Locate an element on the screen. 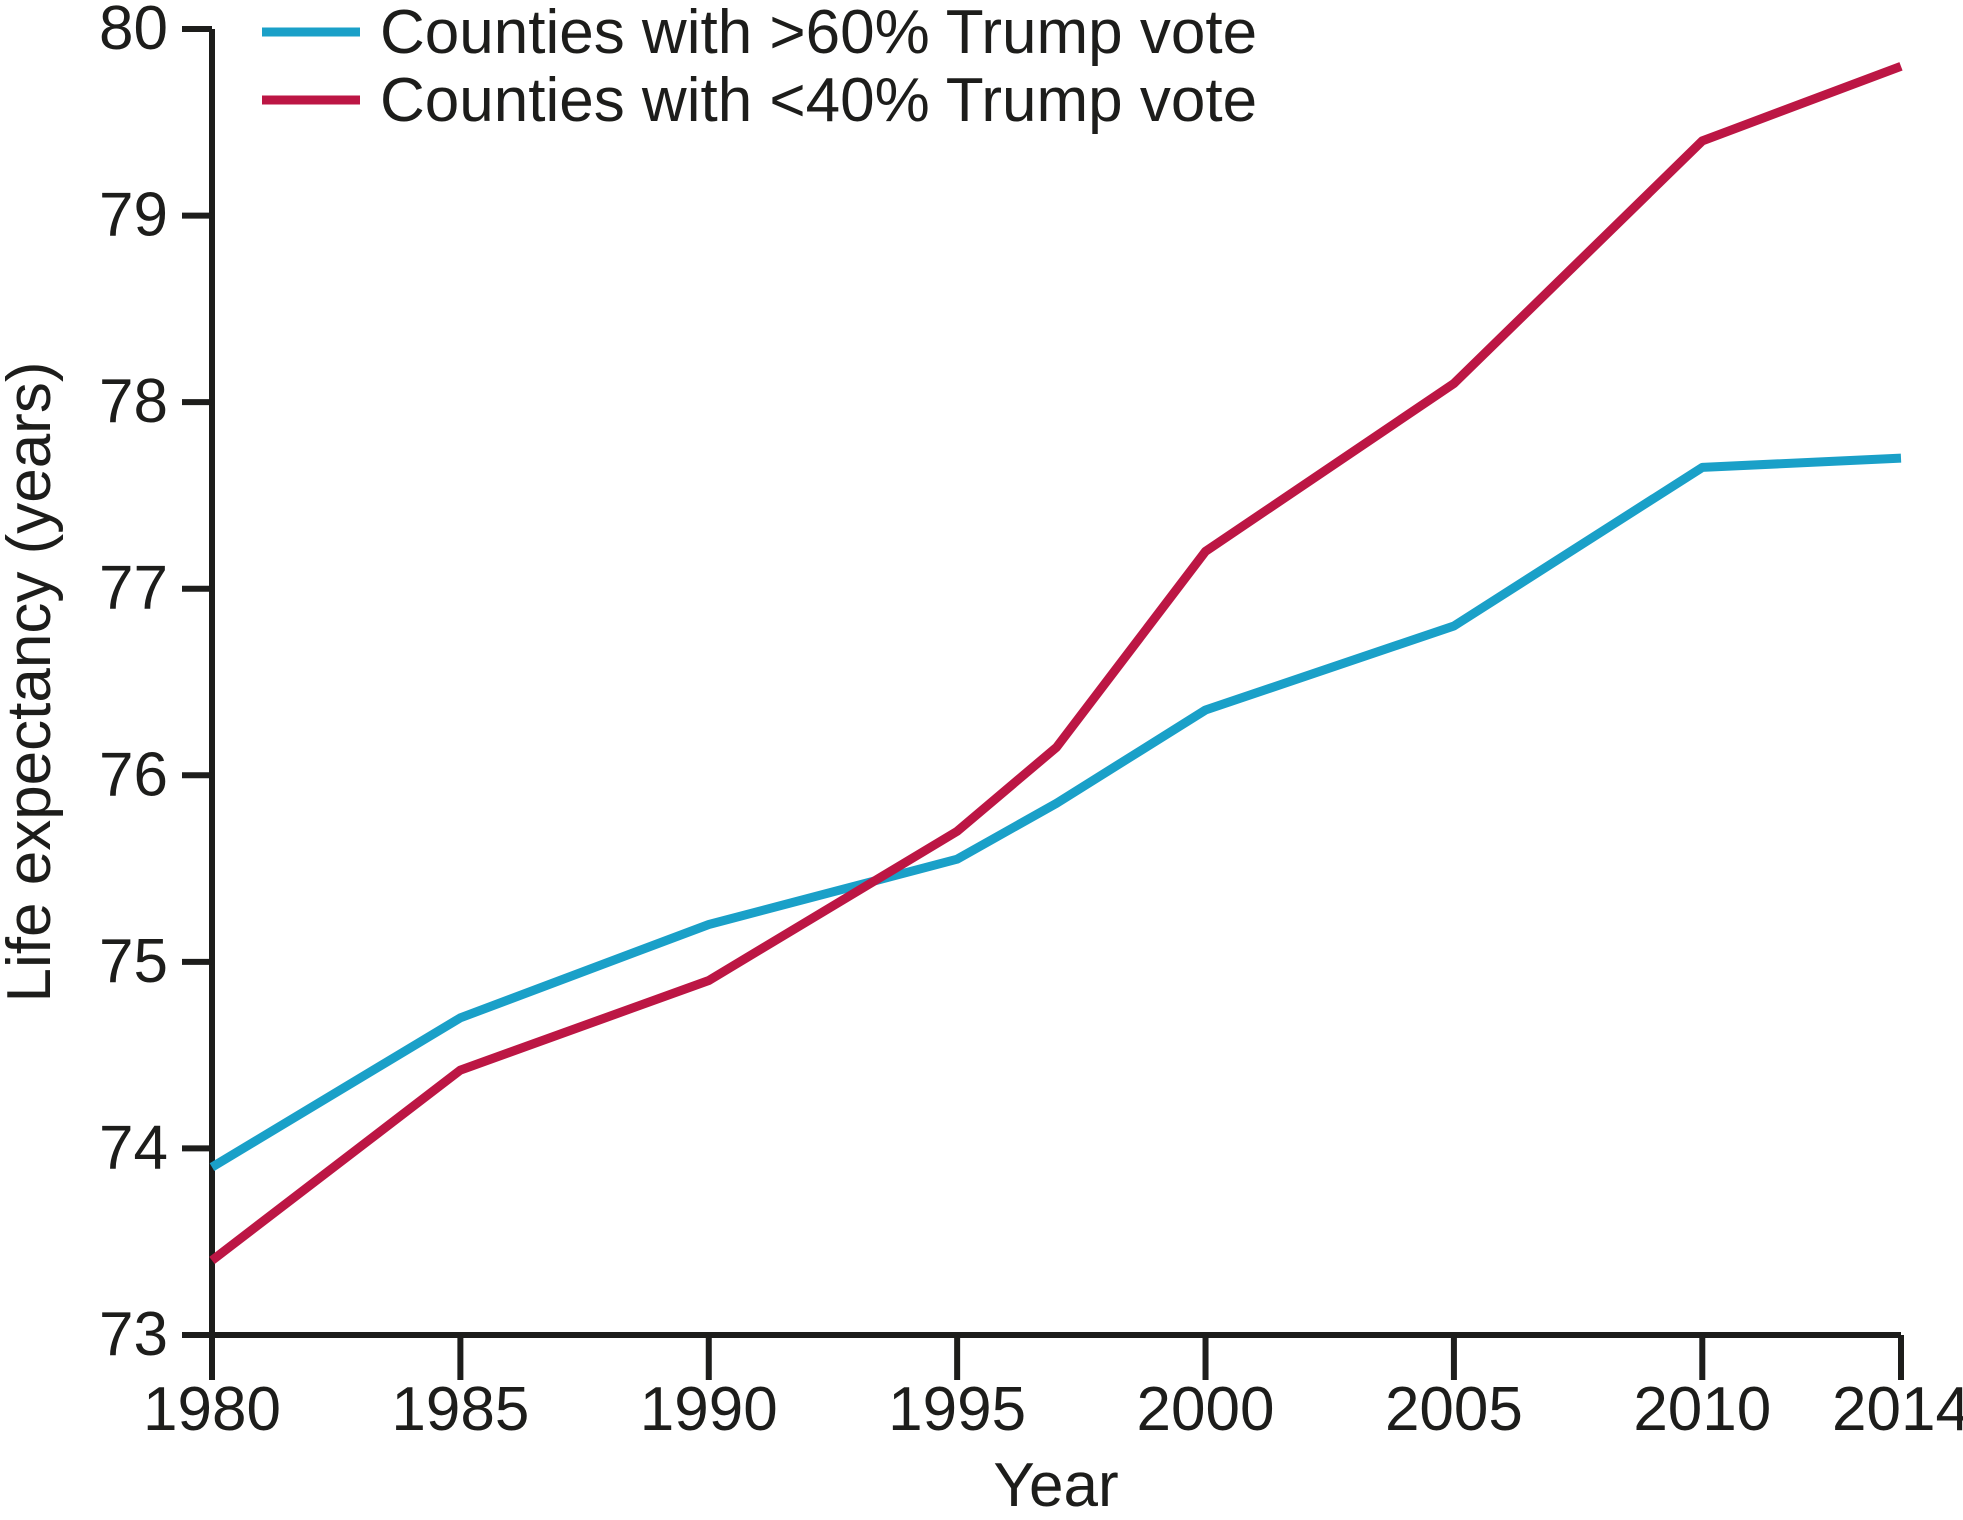  x-axis-tick-label: 1995 is located at coordinates (957, 1409).